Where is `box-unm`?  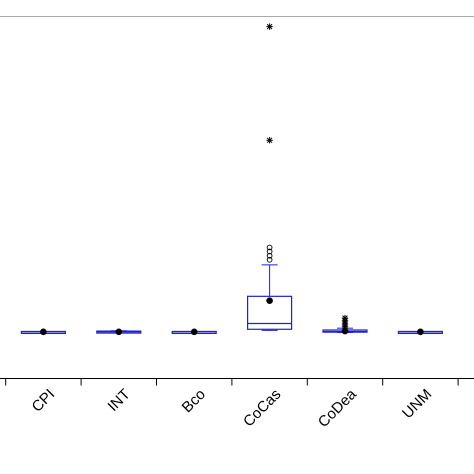 box-unm is located at coordinates (420, 332).